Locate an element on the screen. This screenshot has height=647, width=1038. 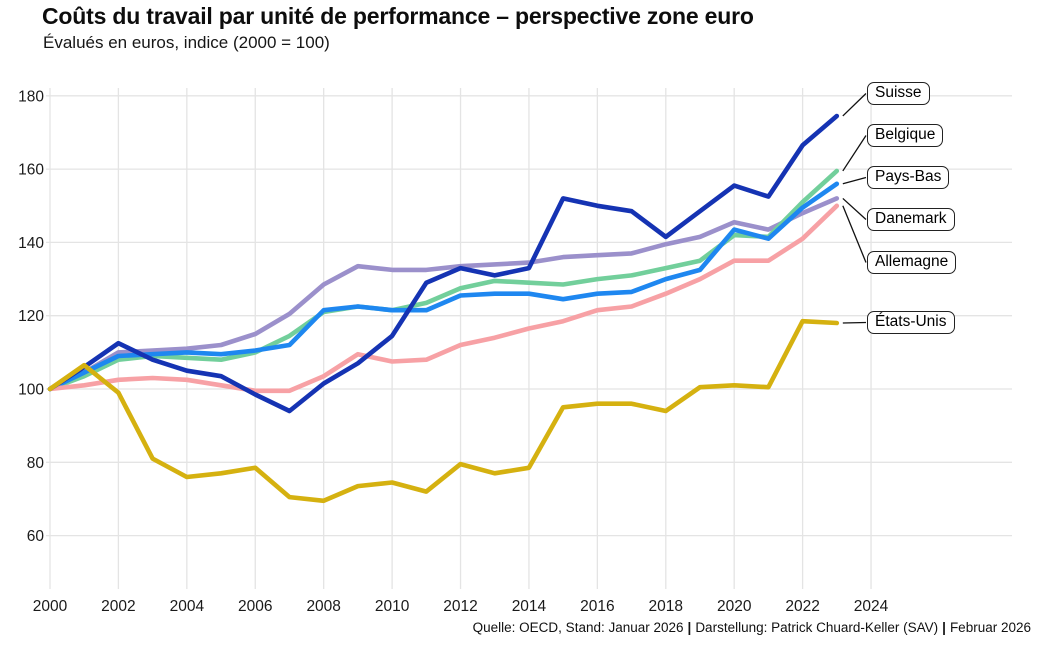
x-axis-tick-label: 2012 is located at coordinates (460, 606).